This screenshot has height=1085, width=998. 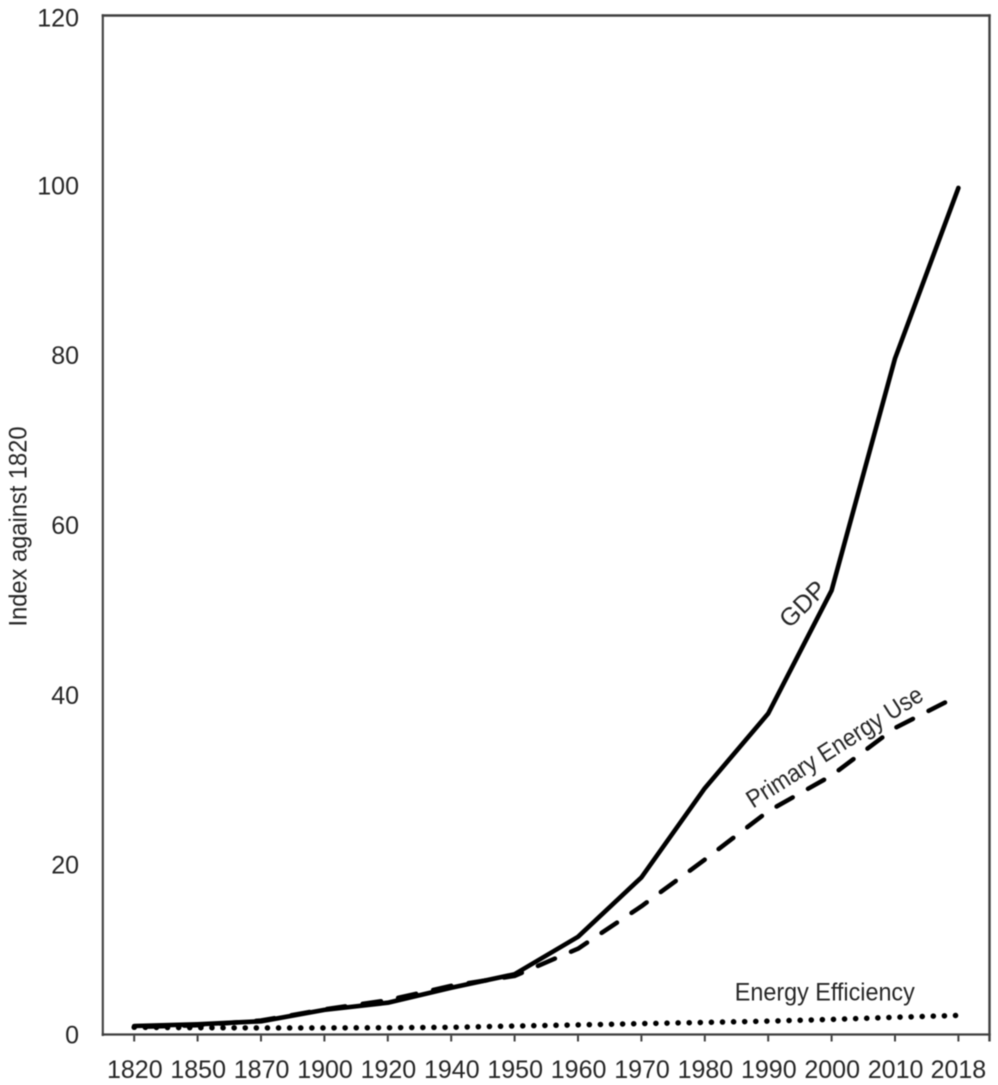 What do you see at coordinates (959, 1070) in the screenshot?
I see `svg-text: 2018` at bounding box center [959, 1070].